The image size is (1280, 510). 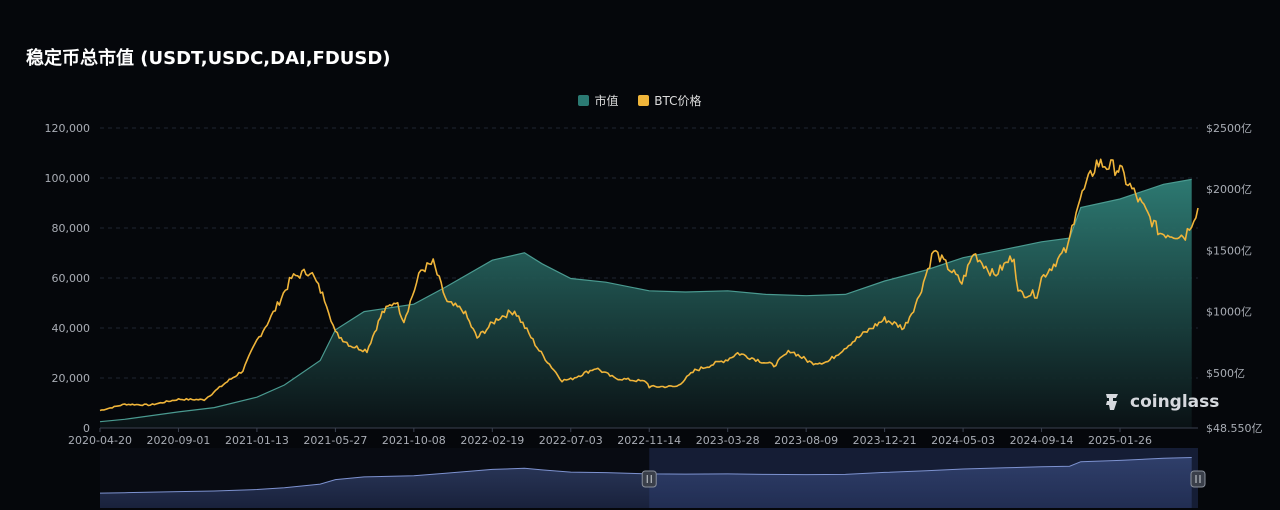 I want to click on right-tick-label: $500亿, so click(x=1225, y=373).